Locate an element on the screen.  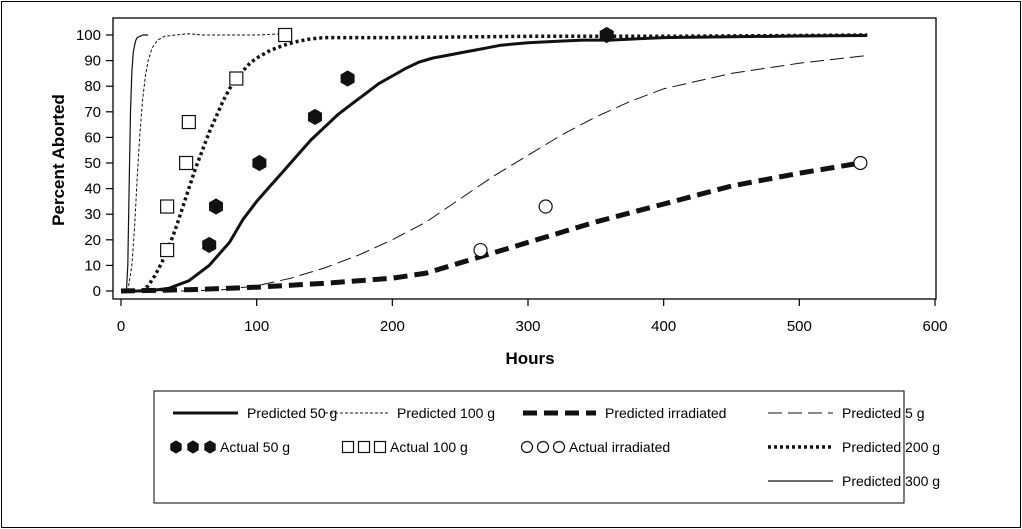
series-predicted-300-g is located at coordinates (135, 163).